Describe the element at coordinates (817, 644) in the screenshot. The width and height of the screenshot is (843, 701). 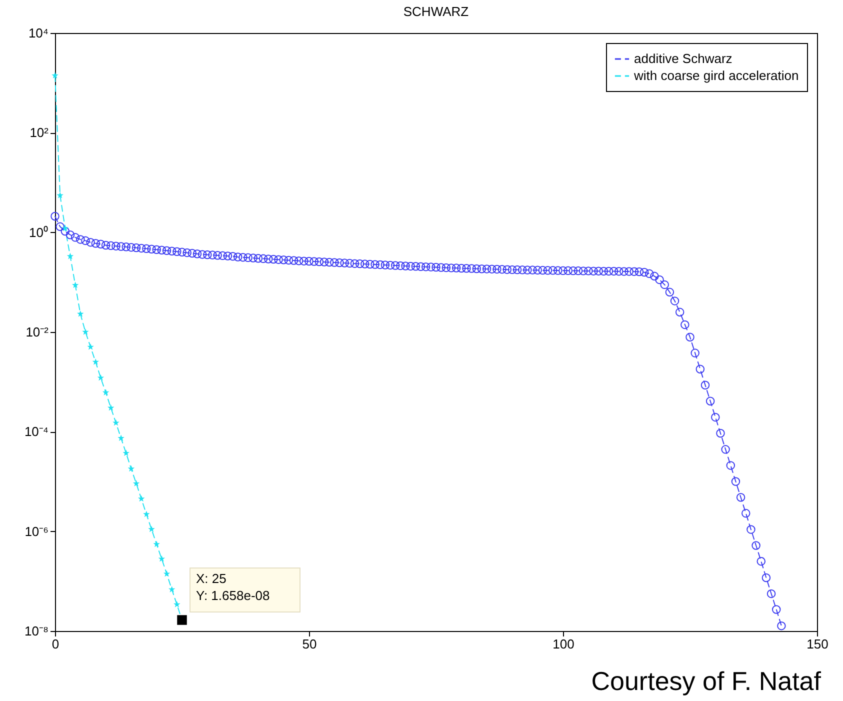
I see `x-tick-label: 150` at that location.